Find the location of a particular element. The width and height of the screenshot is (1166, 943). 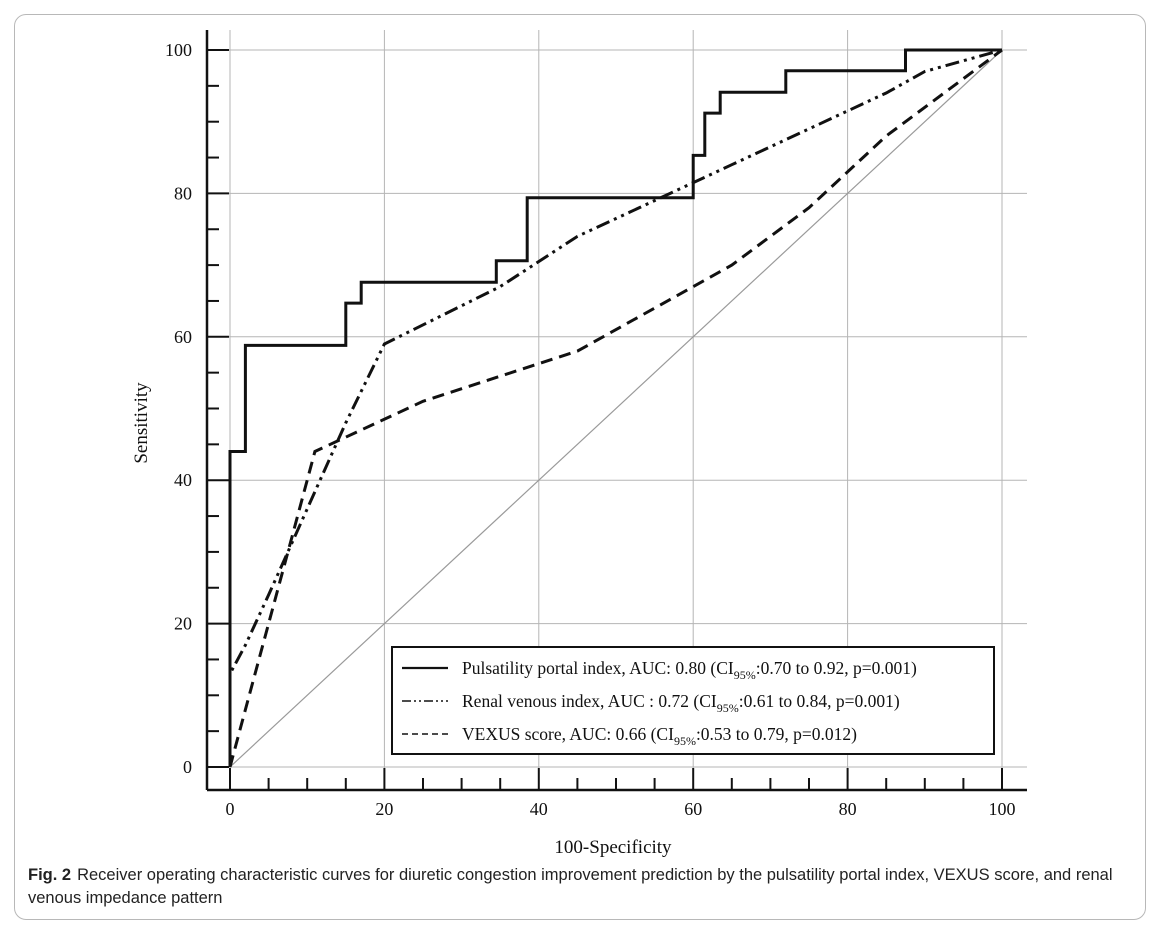

x-tick-label: 40 is located at coordinates (539, 809).